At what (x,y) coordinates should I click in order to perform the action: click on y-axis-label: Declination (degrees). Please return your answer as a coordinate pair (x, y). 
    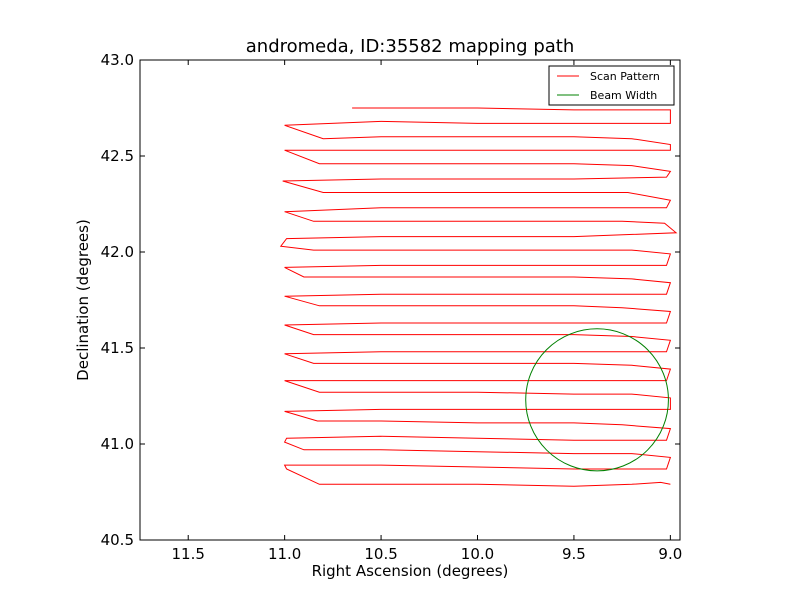
    Looking at the image, I should click on (83, 300).